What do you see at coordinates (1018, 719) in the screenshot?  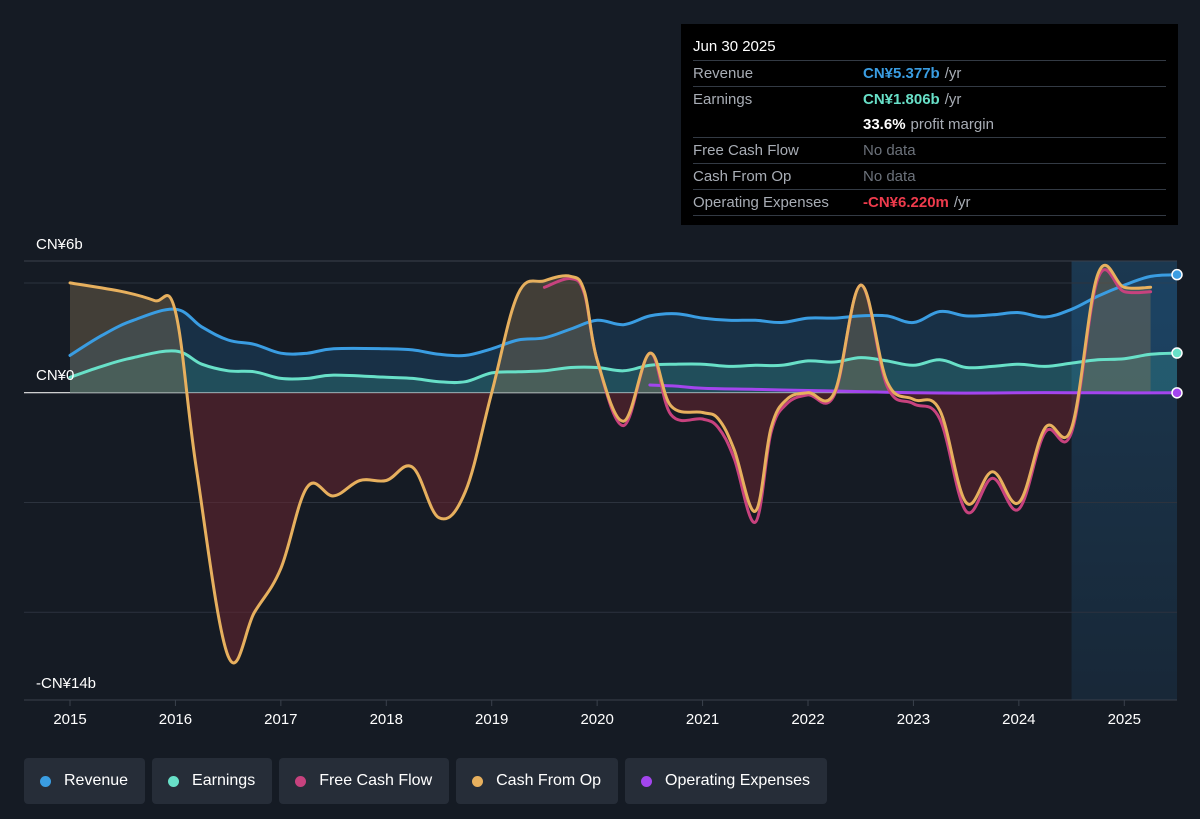 I see `x-tick-label: 2024` at bounding box center [1018, 719].